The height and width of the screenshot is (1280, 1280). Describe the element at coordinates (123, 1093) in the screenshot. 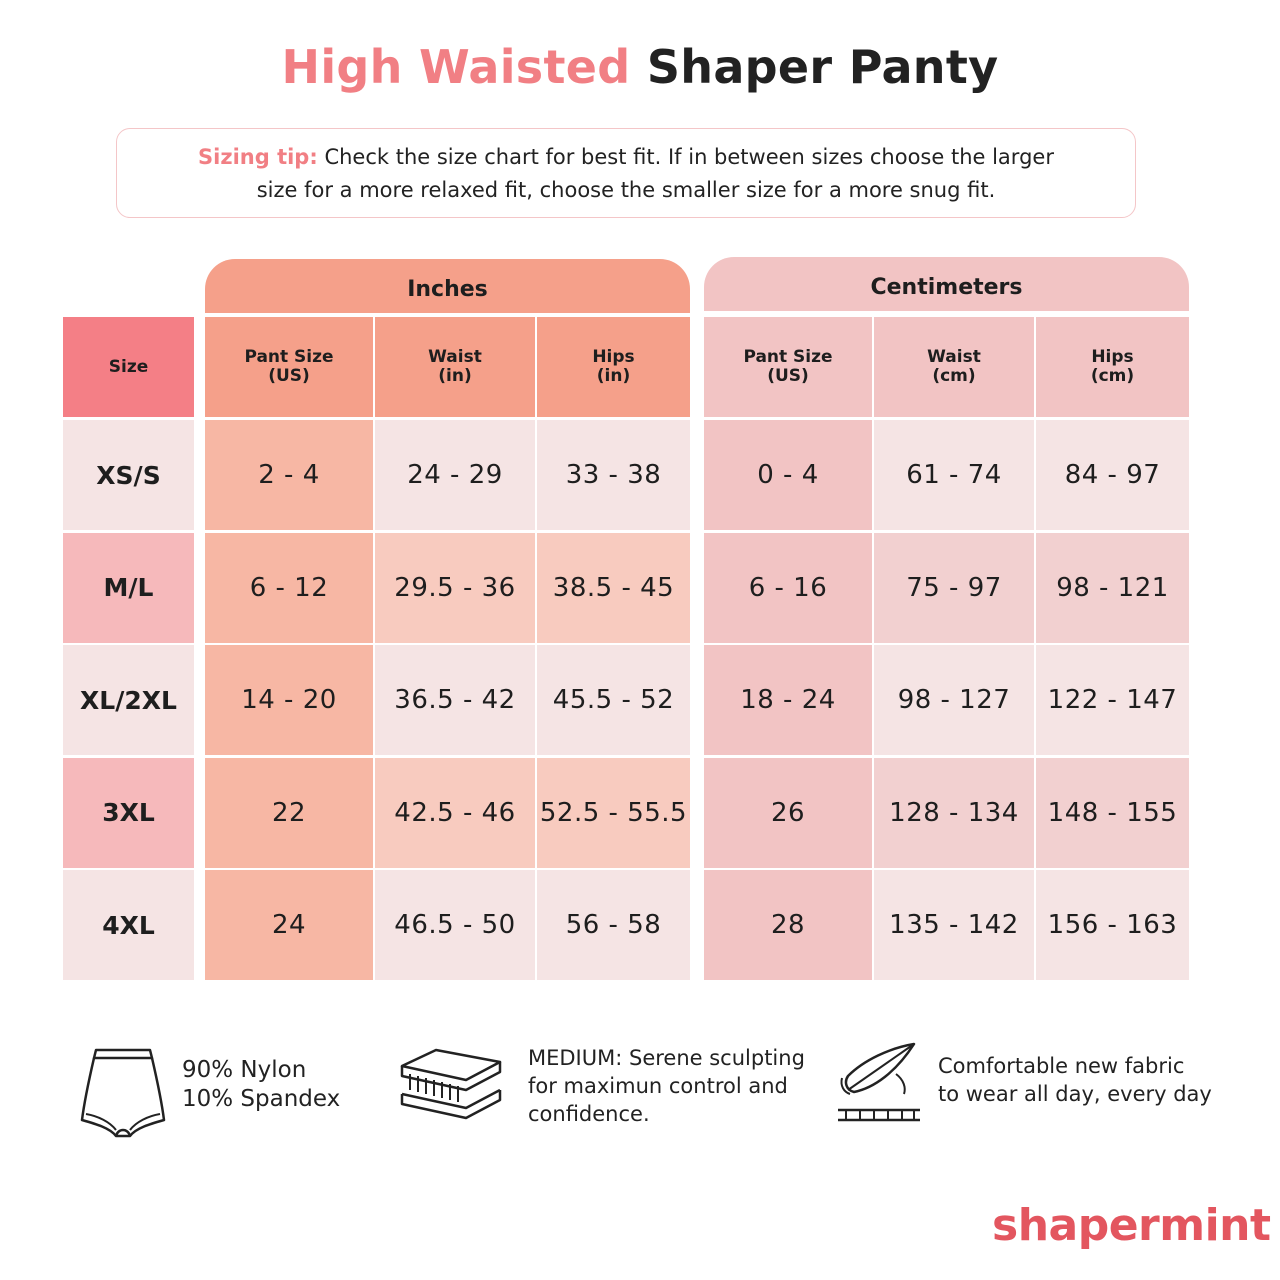

I see `panty-icon` at that location.